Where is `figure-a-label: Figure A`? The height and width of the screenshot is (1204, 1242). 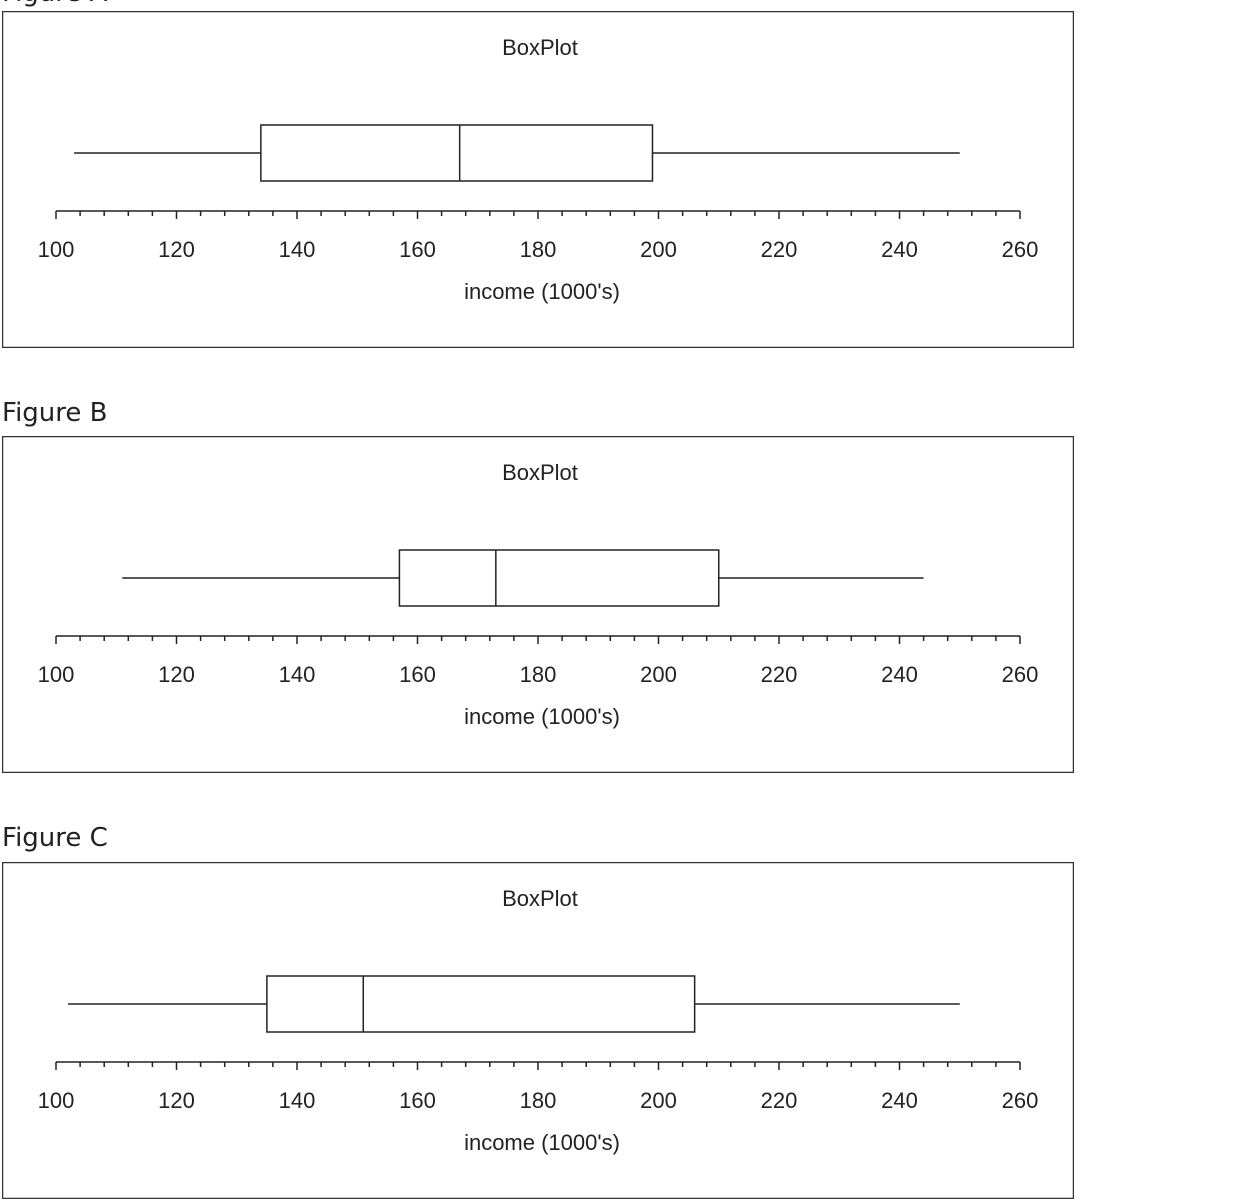
figure-a-label: Figure A is located at coordinates (54, 4).